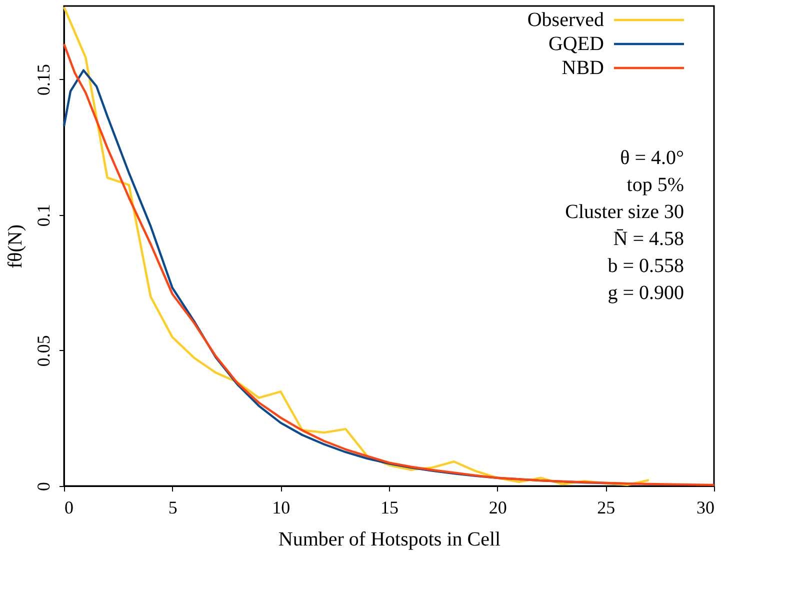 The image size is (804, 591). What do you see at coordinates (655, 185) in the screenshot?
I see `annotation: top 5%` at bounding box center [655, 185].